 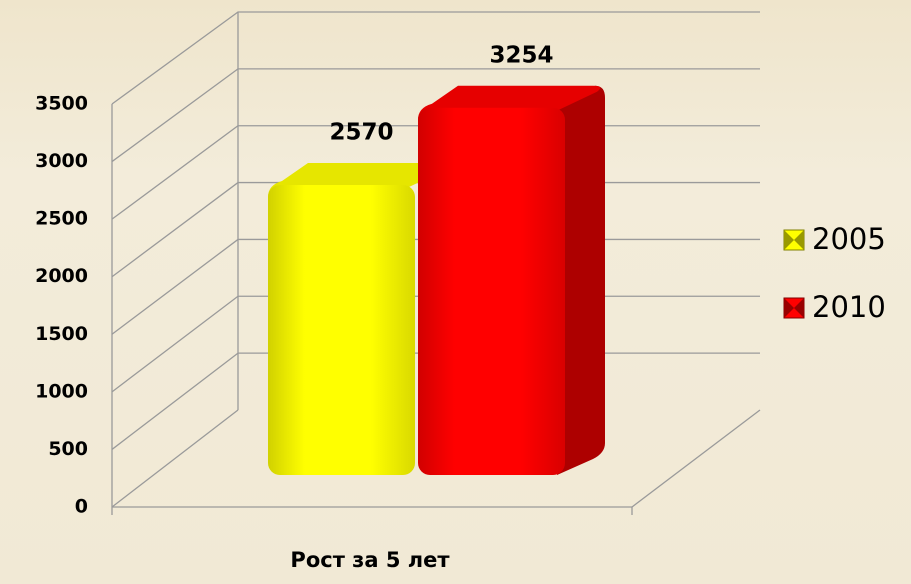 I want to click on legend-label: 2010, so click(x=849, y=307).